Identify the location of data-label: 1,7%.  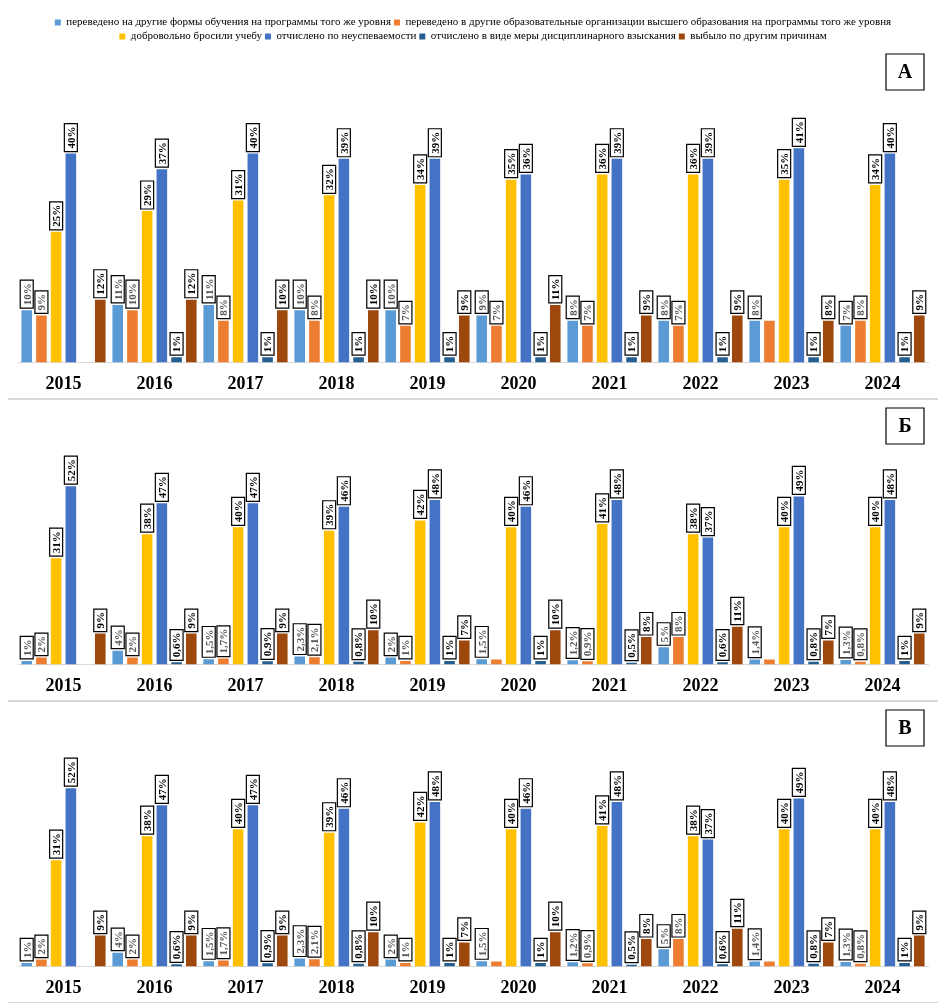
(223, 641).